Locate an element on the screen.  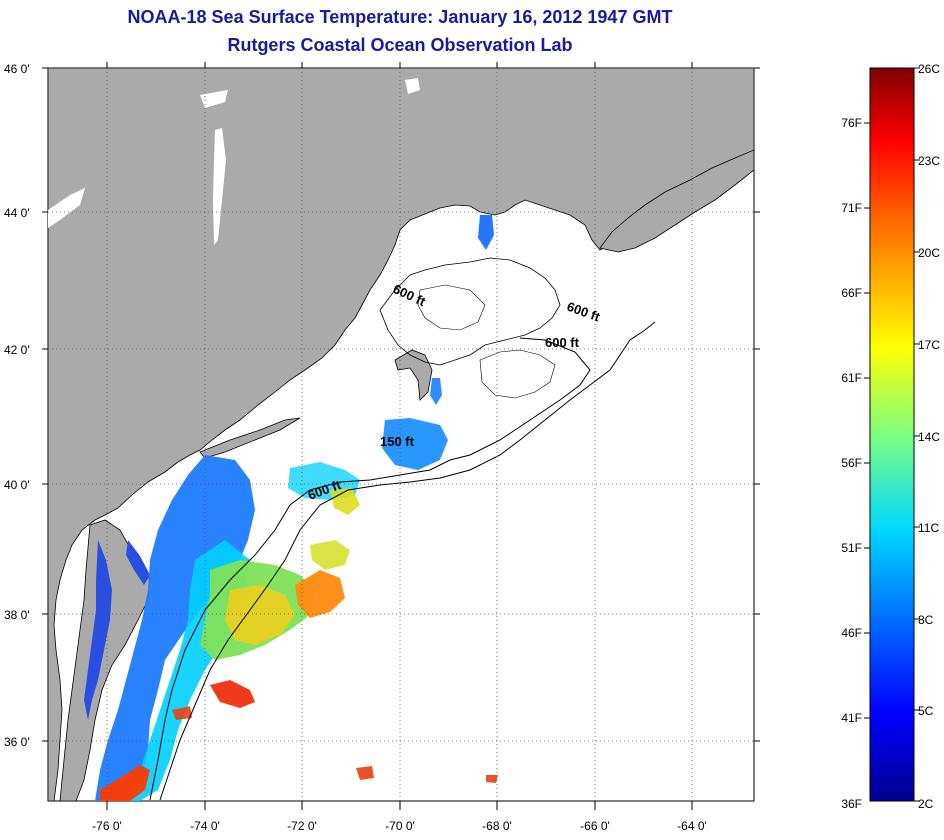
land-nova-scotia is located at coordinates (676, 201).